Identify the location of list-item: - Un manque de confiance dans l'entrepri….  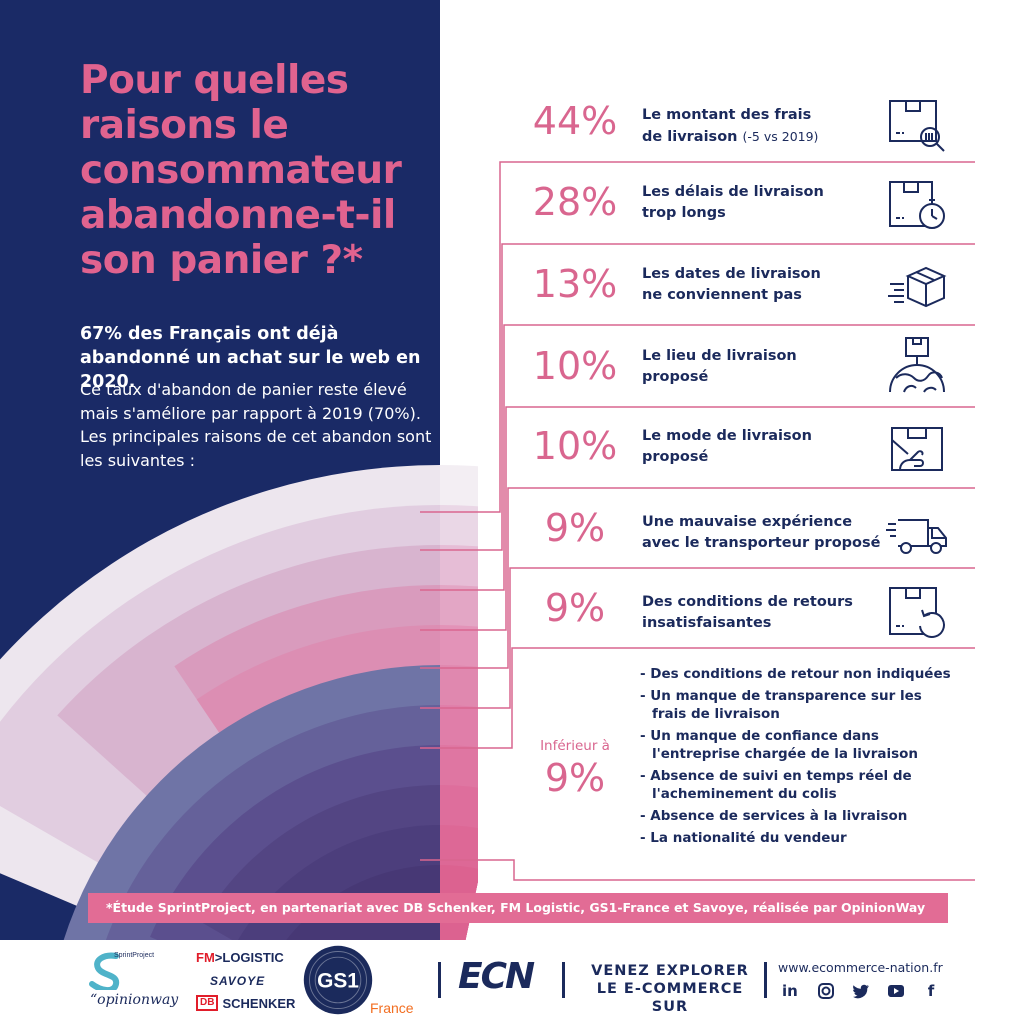
(779, 745).